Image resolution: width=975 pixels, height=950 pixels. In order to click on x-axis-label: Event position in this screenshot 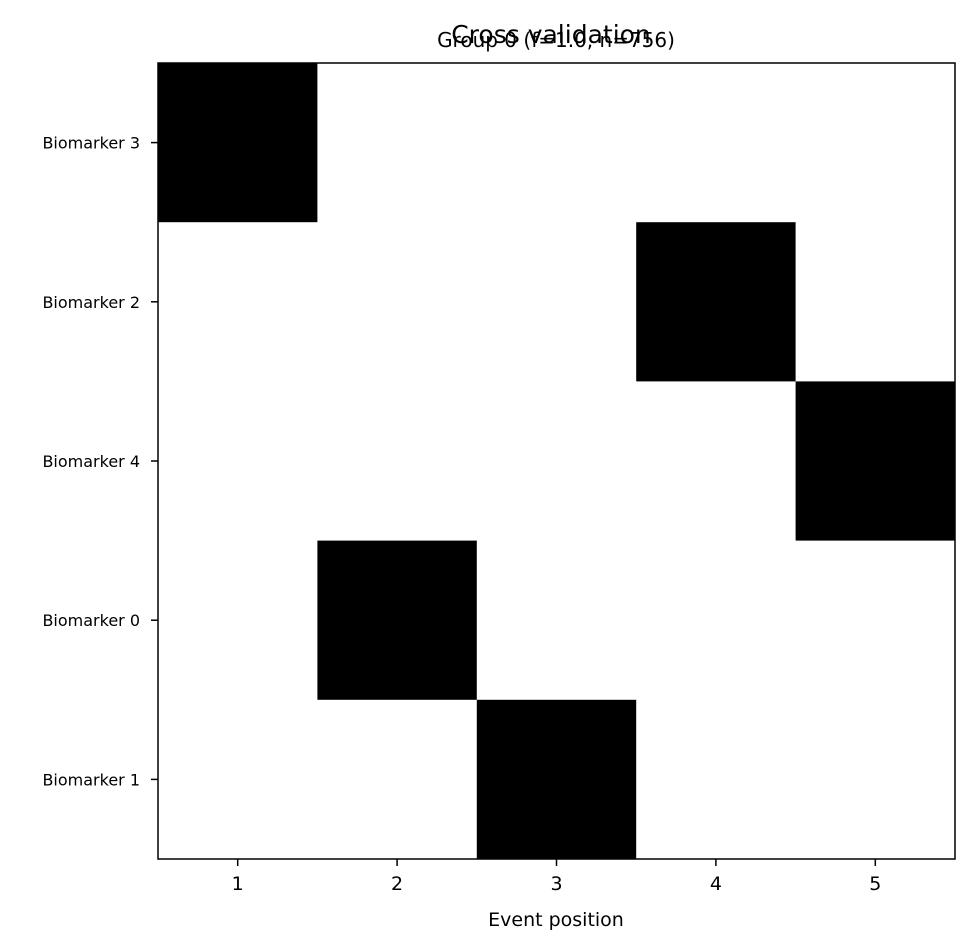, I will do `click(556, 920)`.